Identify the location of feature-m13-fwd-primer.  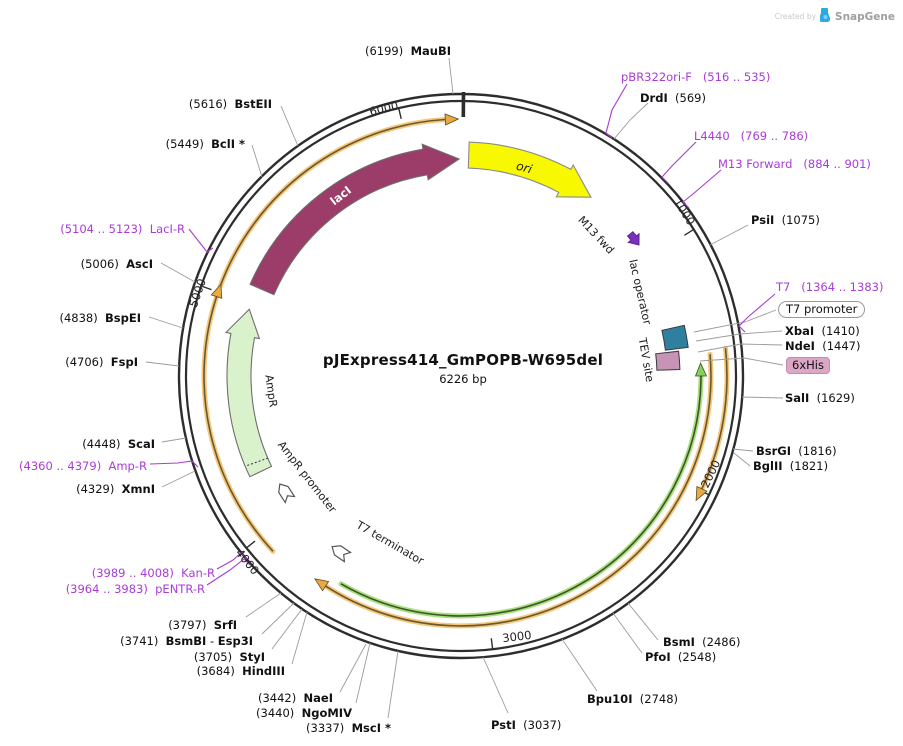
(633, 238).